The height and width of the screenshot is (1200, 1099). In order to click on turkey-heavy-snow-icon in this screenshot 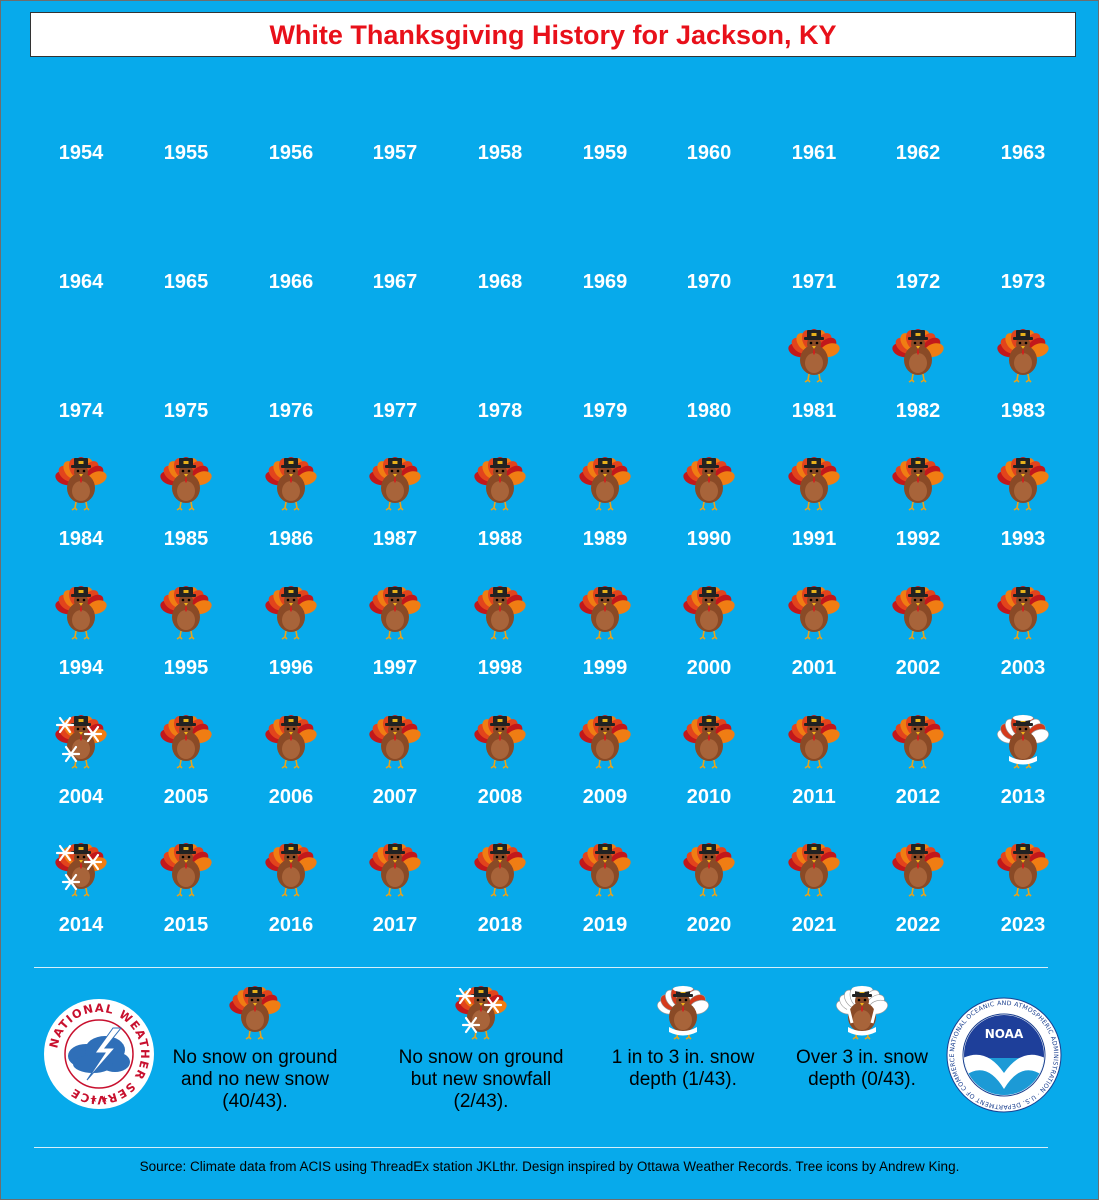, I will do `click(862, 1011)`.